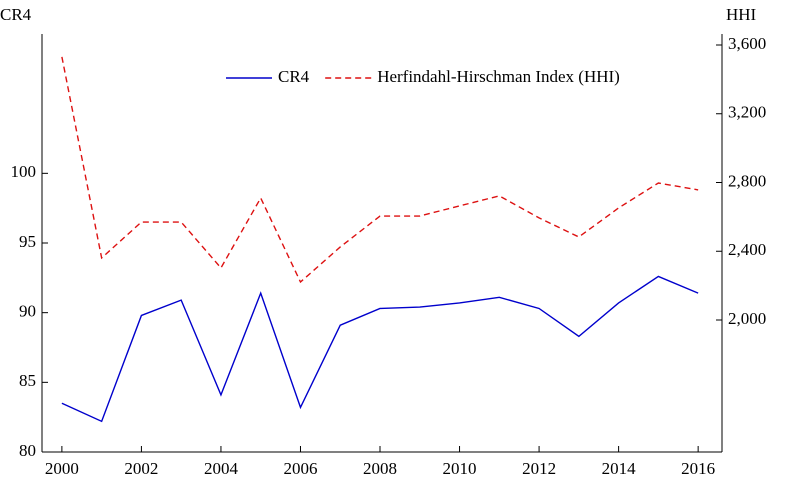  I want to click on x-tick-label: 2016, so click(698, 468).